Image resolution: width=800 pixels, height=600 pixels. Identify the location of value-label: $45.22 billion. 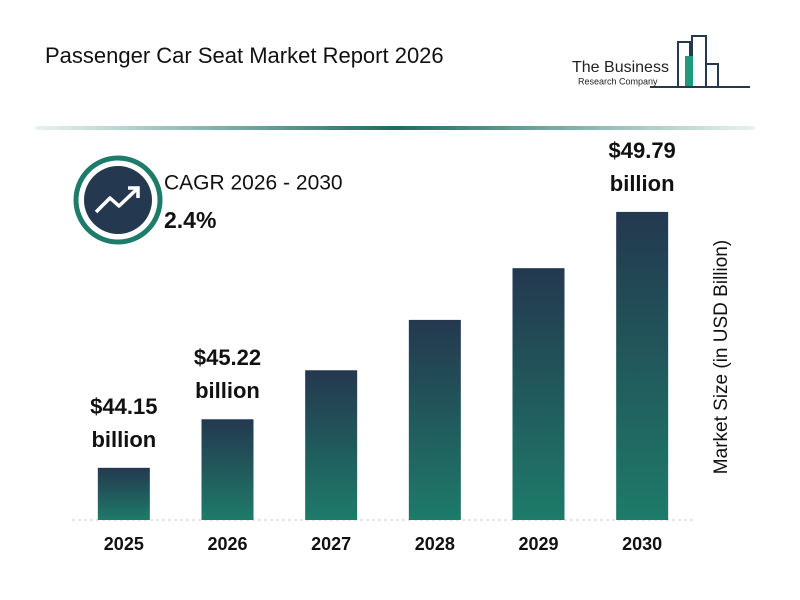
(227, 374).